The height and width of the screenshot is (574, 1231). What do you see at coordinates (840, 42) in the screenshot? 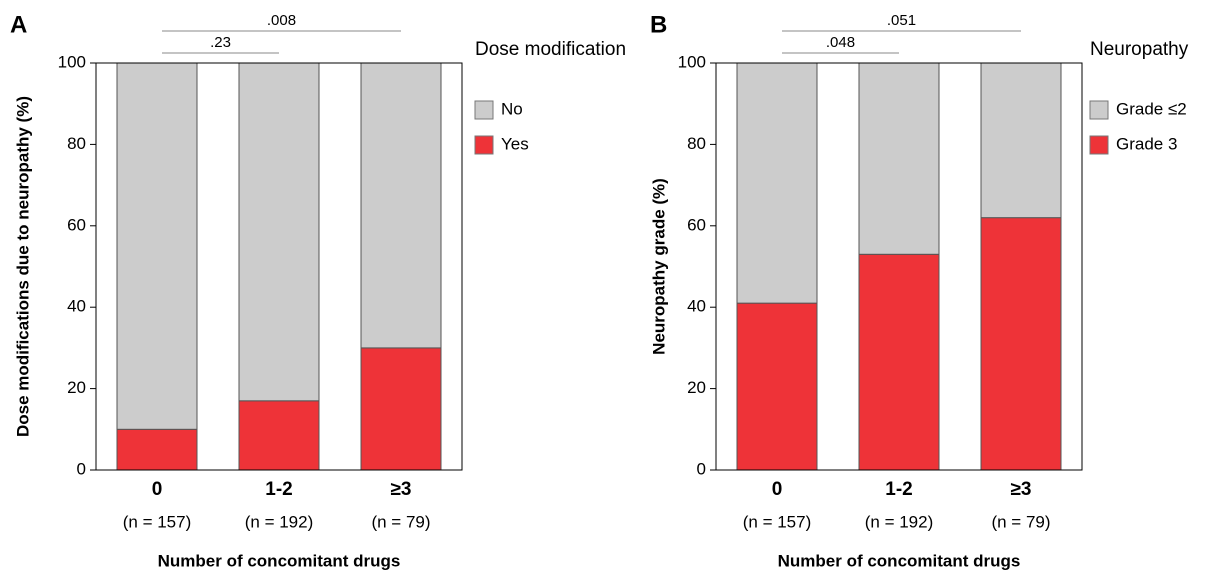
I see `p-value: .048` at bounding box center [840, 42].